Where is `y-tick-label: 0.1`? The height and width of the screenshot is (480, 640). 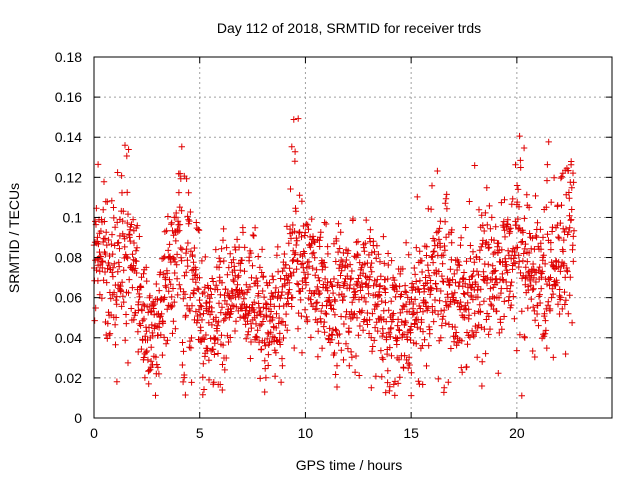
y-tick-label: 0.1 is located at coordinates (73, 217).